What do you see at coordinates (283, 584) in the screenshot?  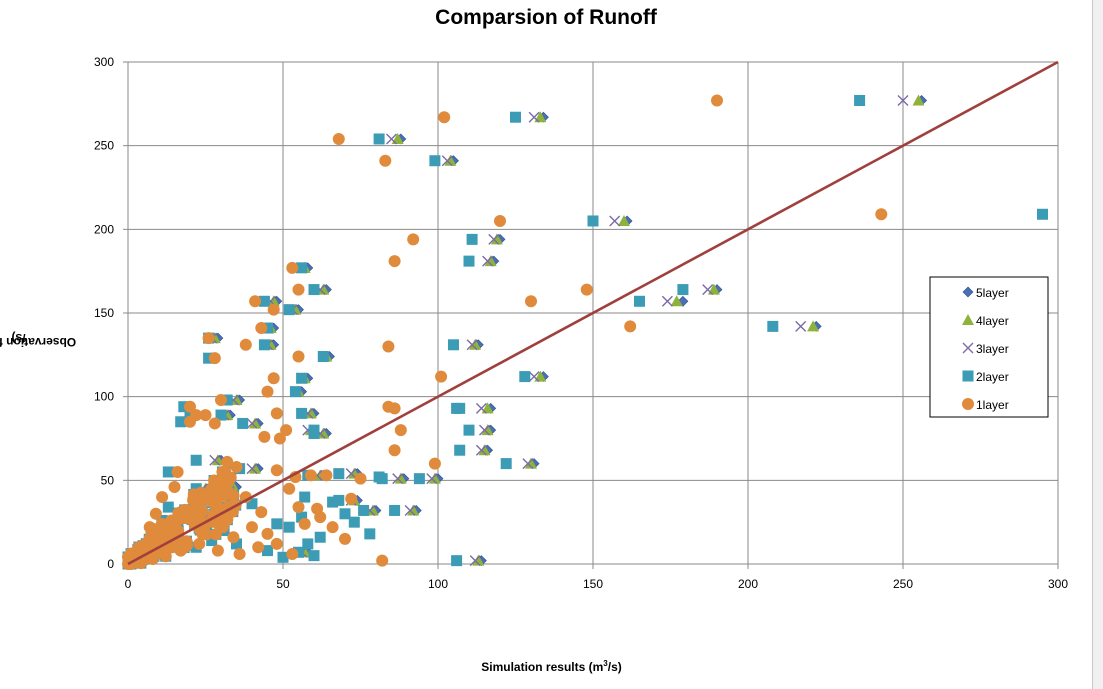 I see `x-tick-label: 50` at bounding box center [283, 584].